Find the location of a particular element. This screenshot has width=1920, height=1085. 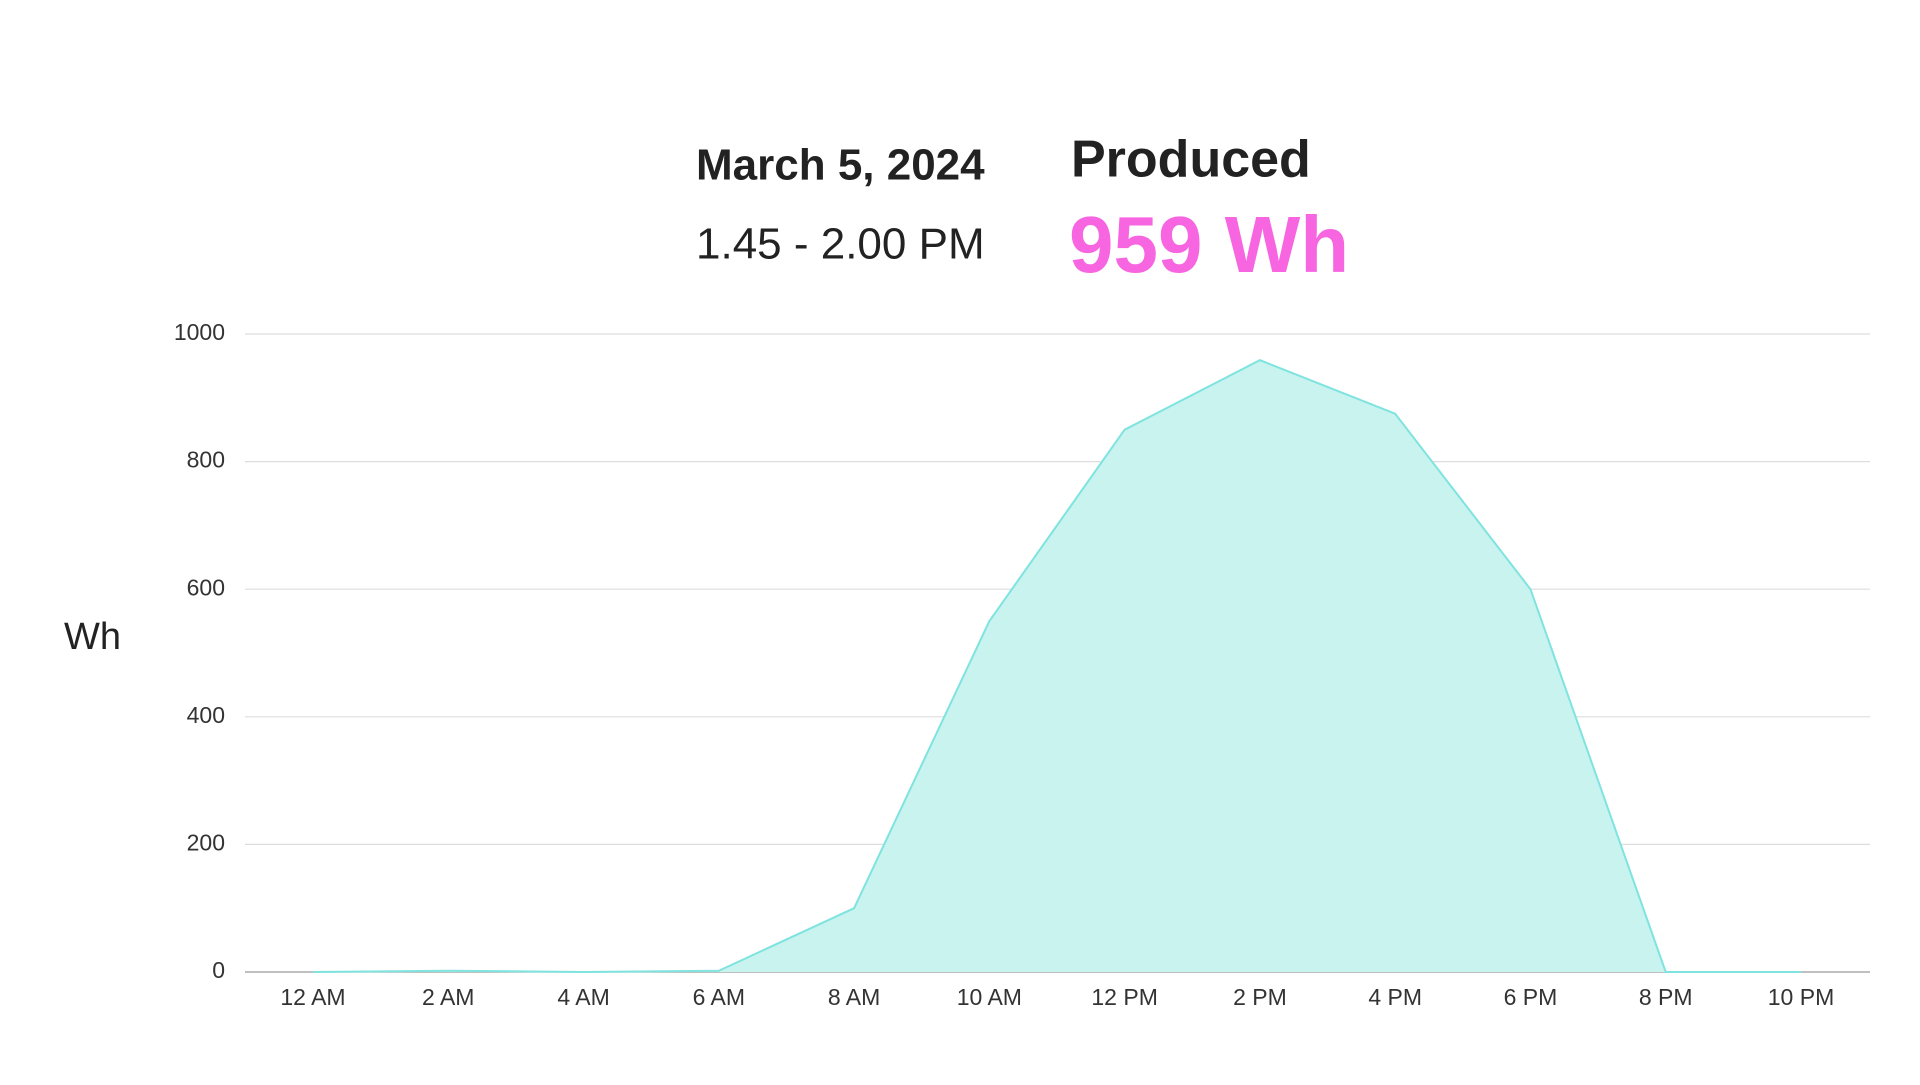

x-tick-label: 4 AM is located at coordinates (583, 997).